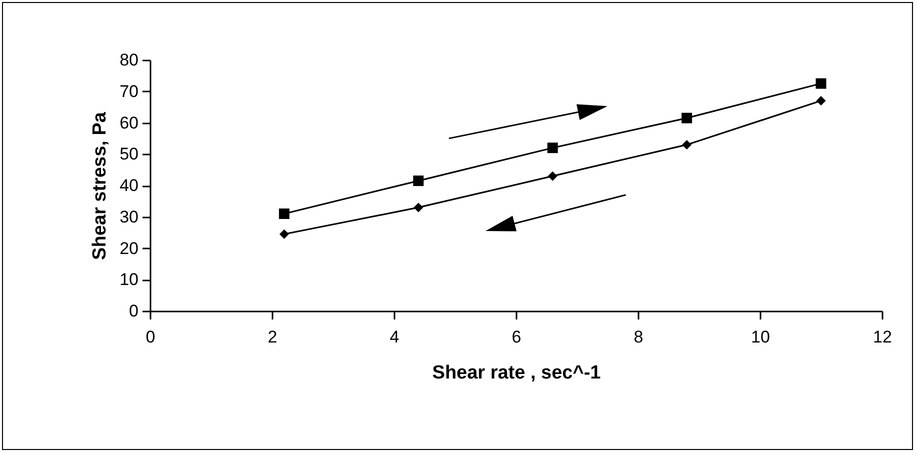 The image size is (917, 454). I want to click on x-tick-label: 4, so click(395, 337).